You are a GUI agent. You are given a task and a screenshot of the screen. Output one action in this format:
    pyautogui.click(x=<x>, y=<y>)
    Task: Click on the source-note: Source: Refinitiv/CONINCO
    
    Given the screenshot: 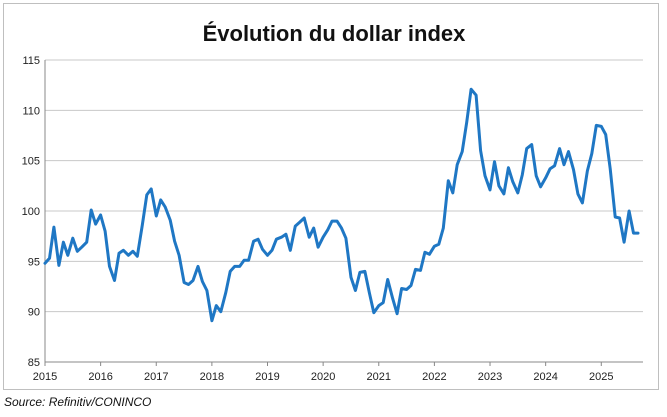 What is the action you would take?
    pyautogui.click(x=78, y=402)
    